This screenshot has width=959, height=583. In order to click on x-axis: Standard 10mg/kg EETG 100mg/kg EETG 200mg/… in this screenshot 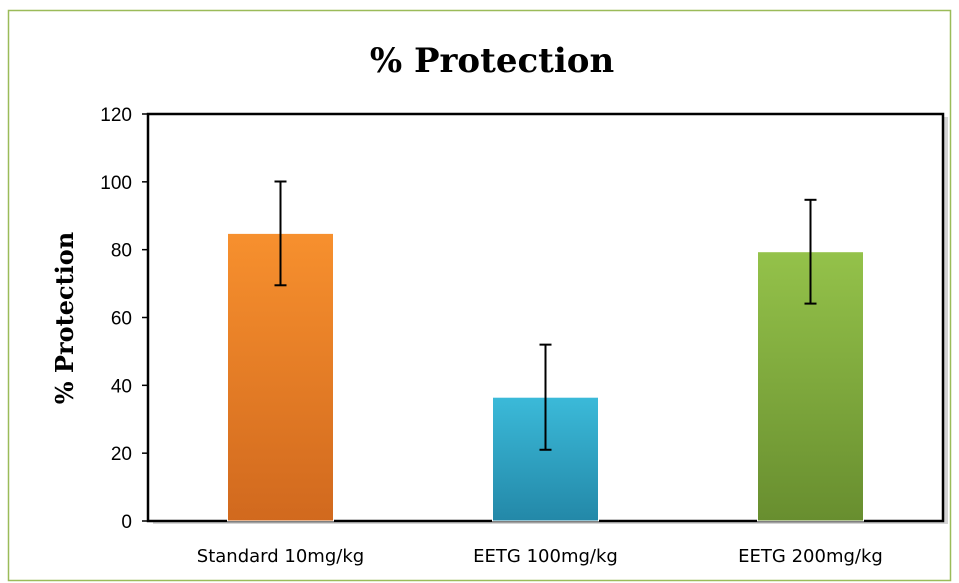, I will do `click(540, 556)`.